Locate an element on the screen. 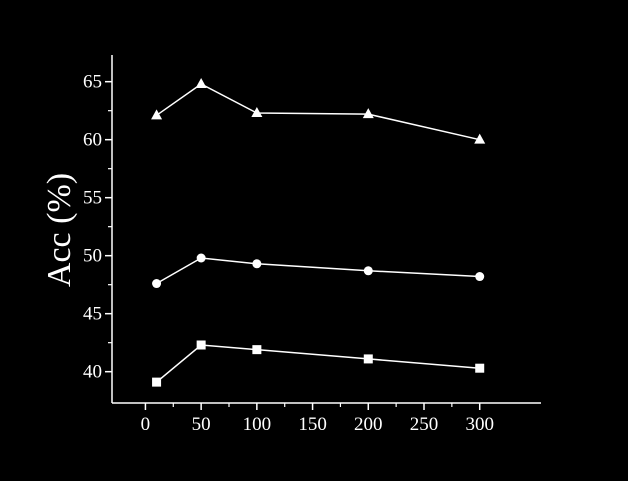 The width and height of the screenshot is (628, 481). y-tick-label: 45 is located at coordinates (92, 314).